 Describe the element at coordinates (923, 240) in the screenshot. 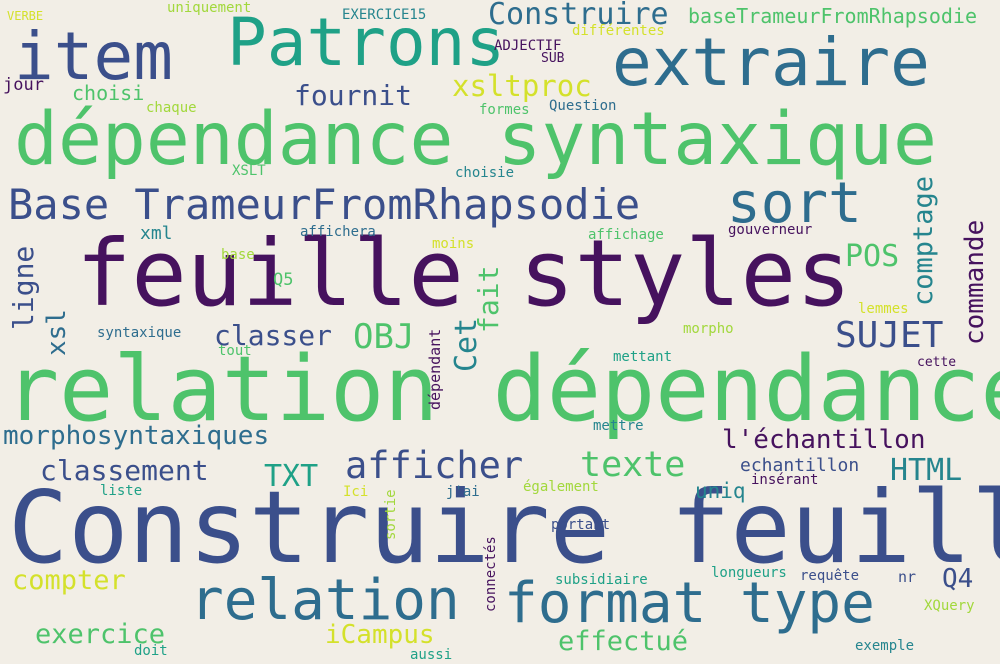

I see `word-comptage: comptage` at that location.